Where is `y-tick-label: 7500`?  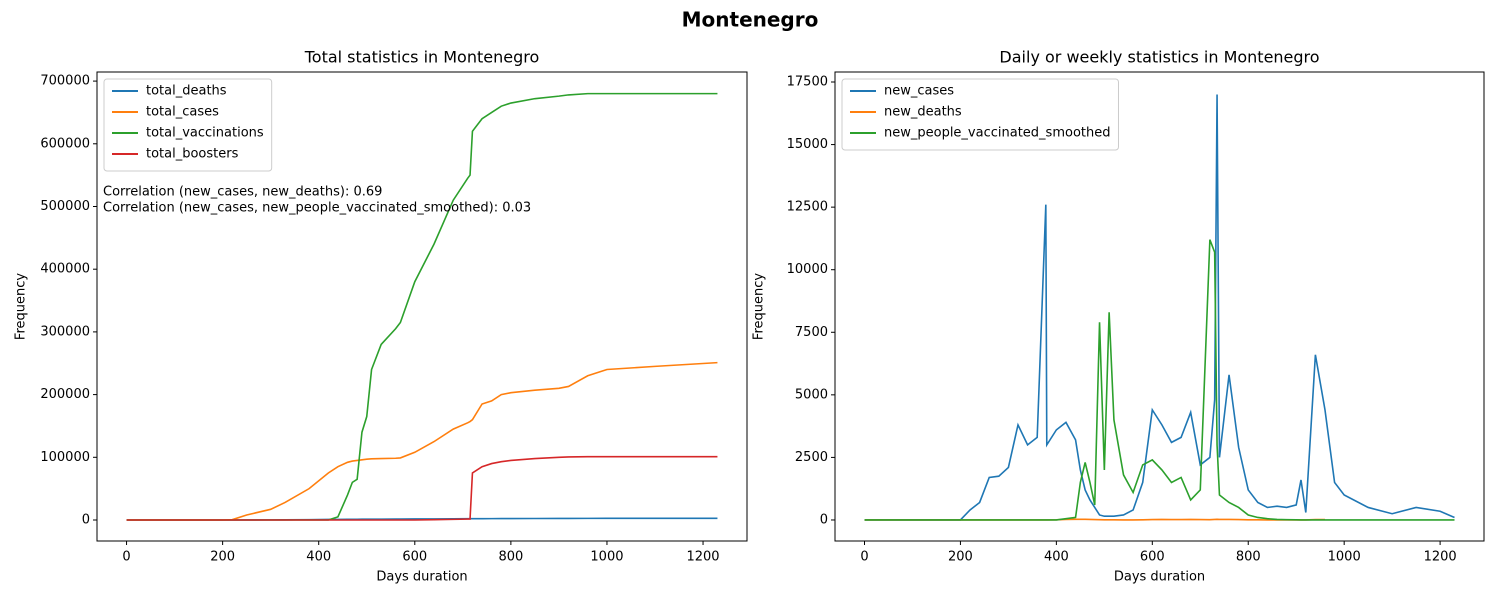
y-tick-label: 7500 is located at coordinates (811, 332).